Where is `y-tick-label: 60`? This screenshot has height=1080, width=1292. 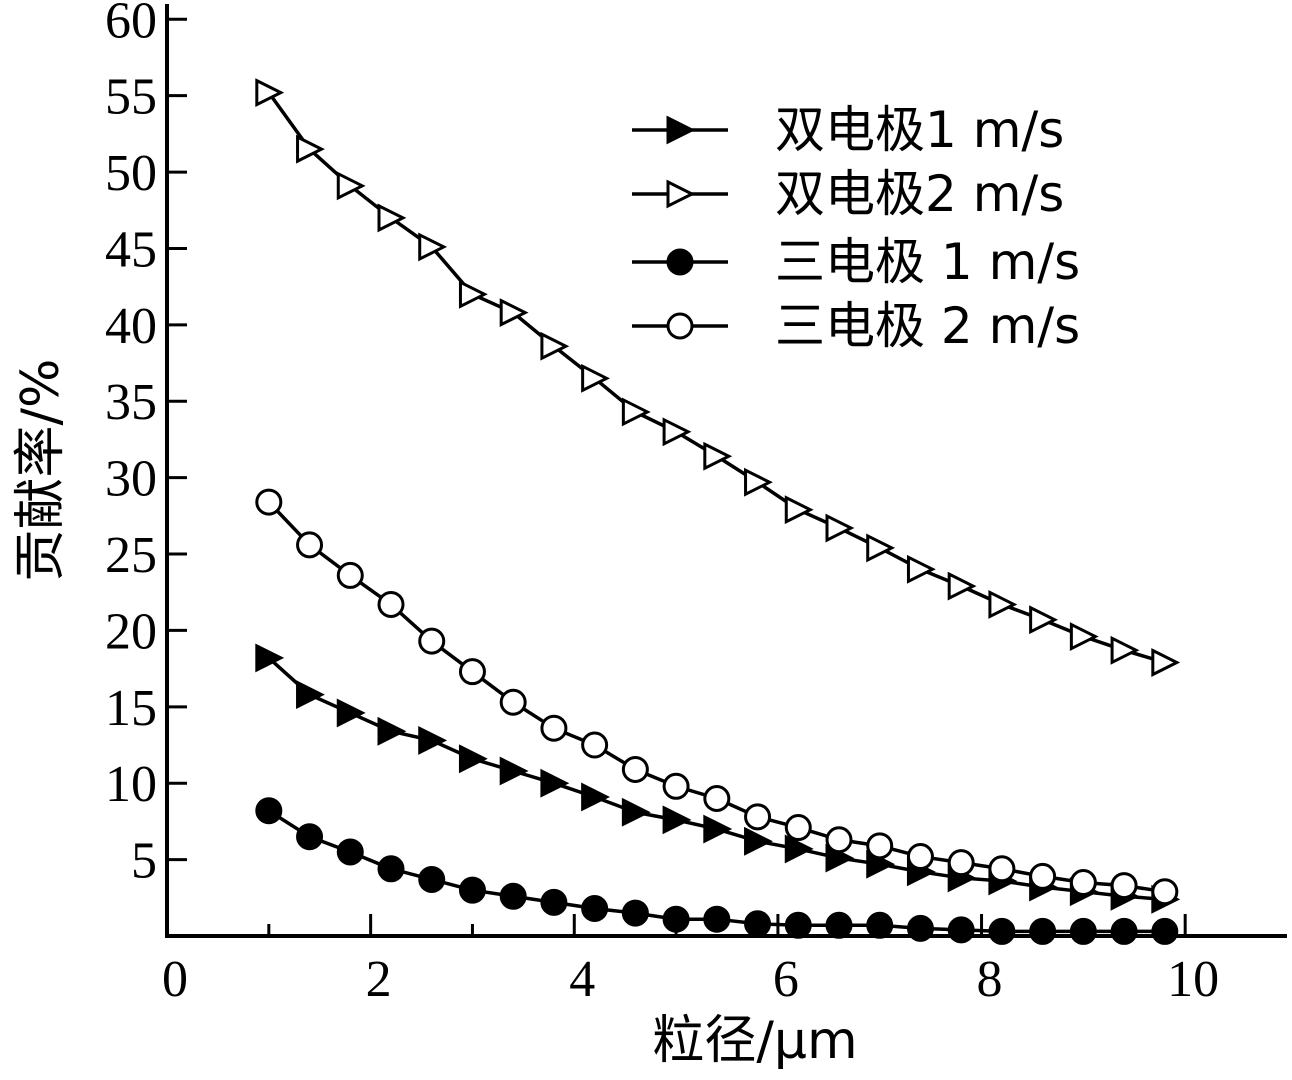
y-tick-label: 60 is located at coordinates (131, 24).